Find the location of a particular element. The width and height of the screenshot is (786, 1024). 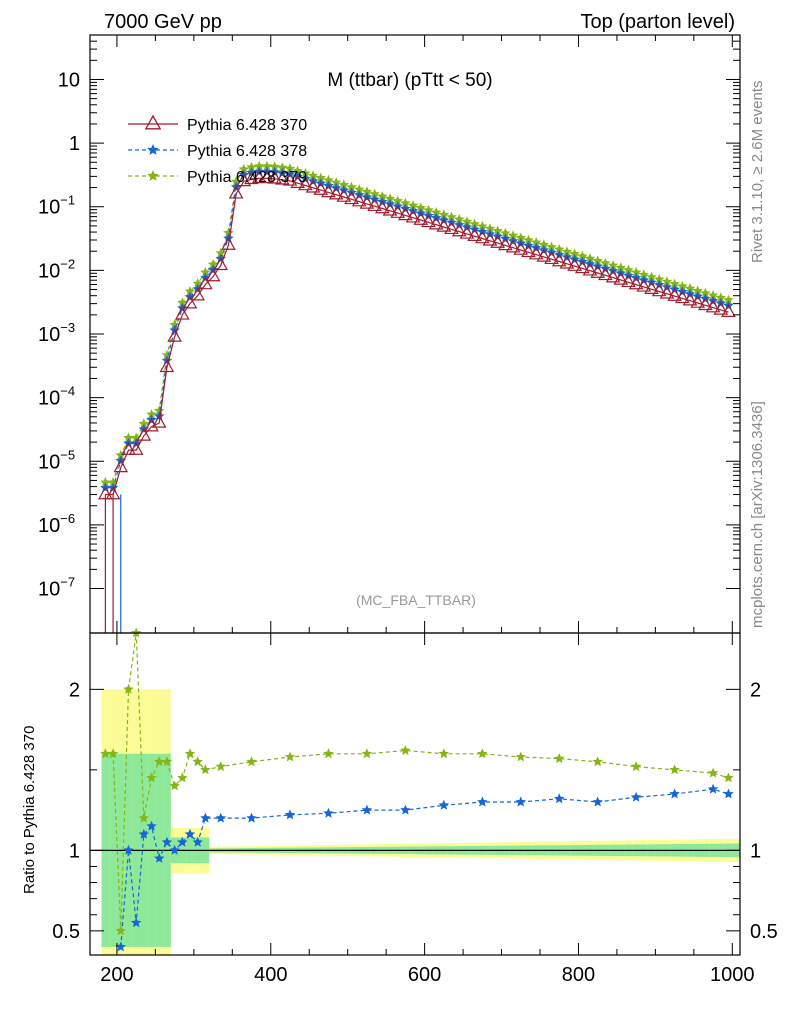

main-ytick-label: 10⁻³ is located at coordinates (56, 333).